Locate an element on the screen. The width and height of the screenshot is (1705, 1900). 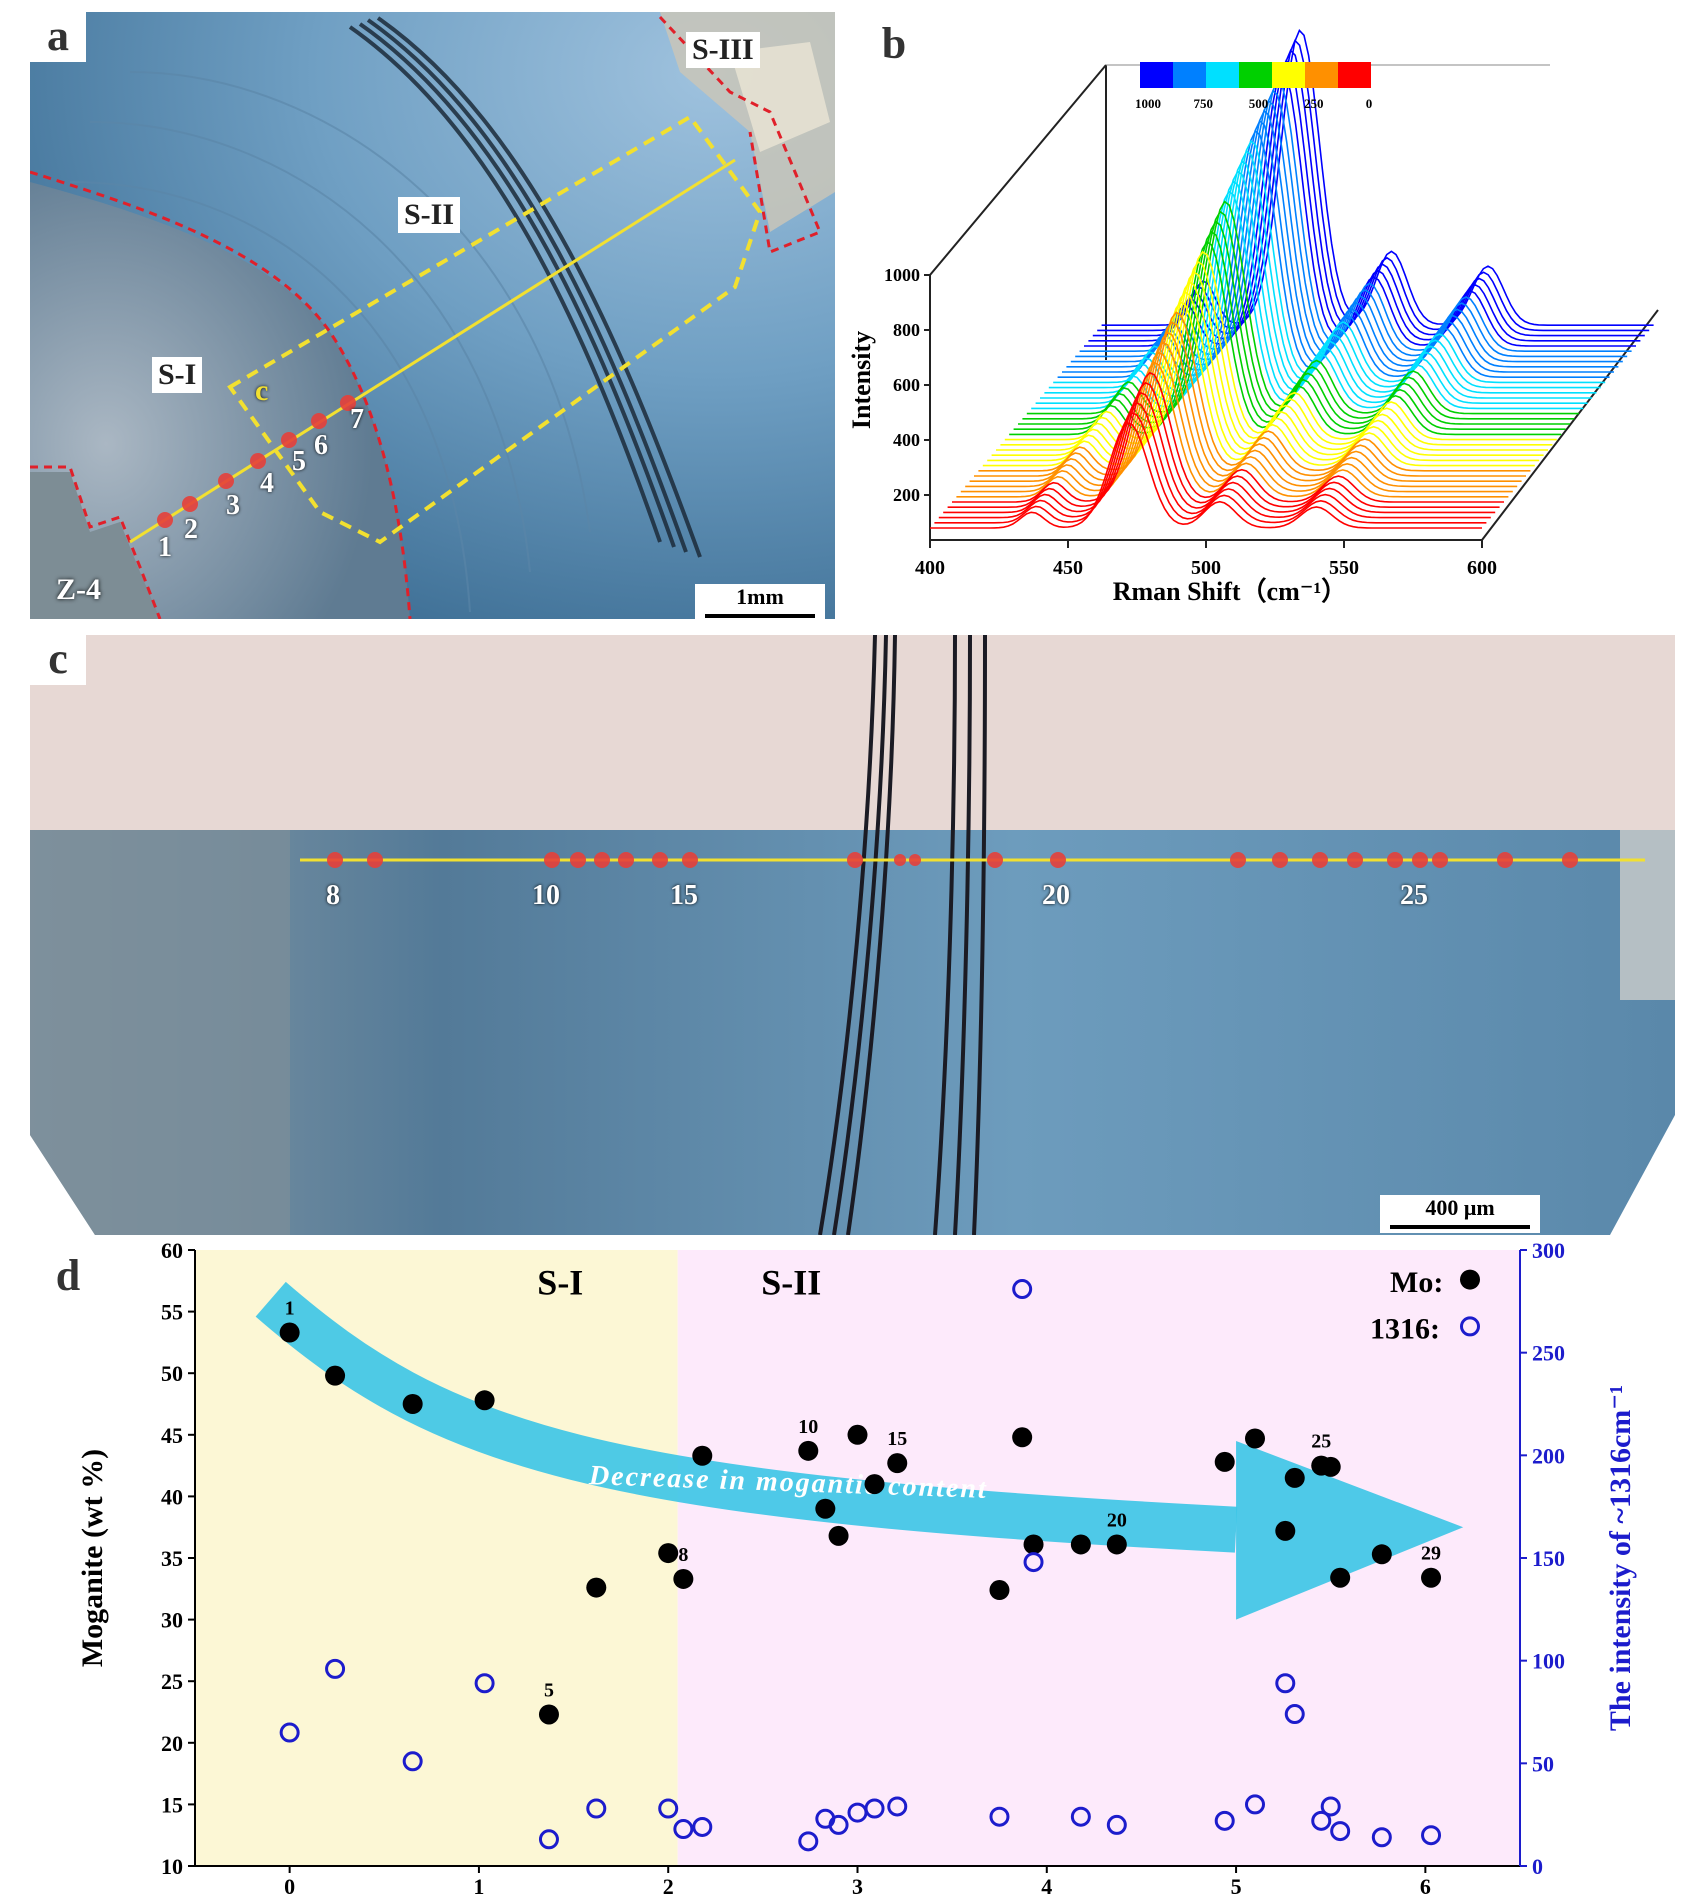
zone-label-s3: S-III is located at coordinates (723, 50).